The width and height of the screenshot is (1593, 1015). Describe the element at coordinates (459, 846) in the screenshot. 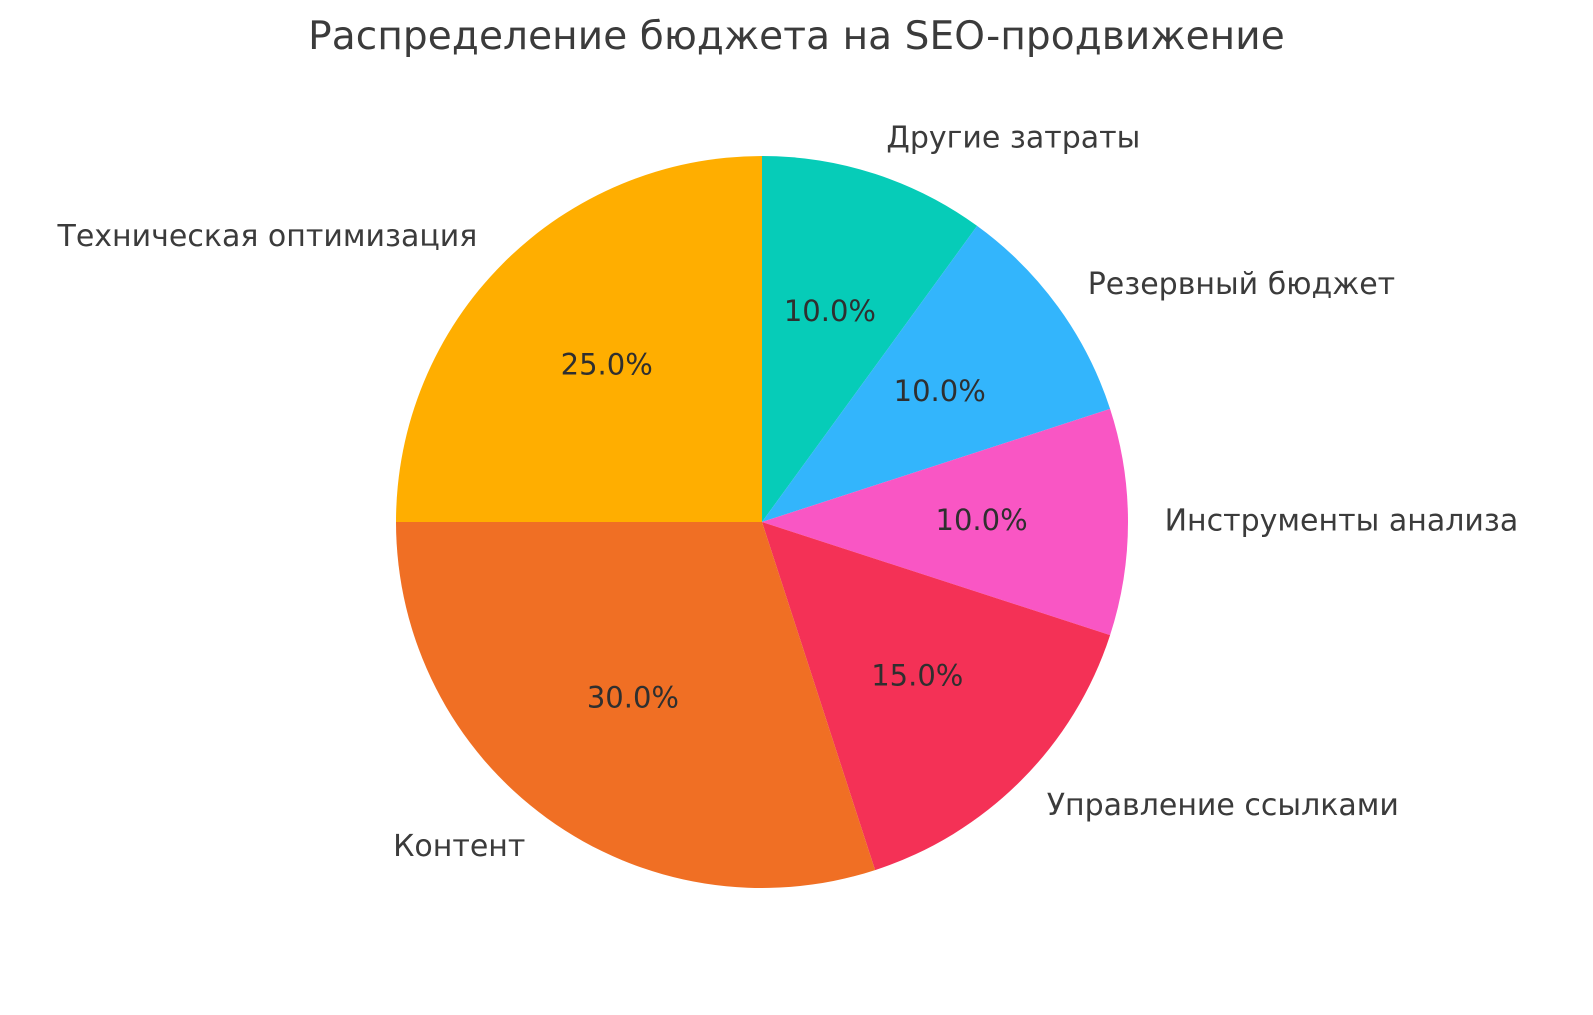

I see `pie-slice-category-label: Контент` at that location.